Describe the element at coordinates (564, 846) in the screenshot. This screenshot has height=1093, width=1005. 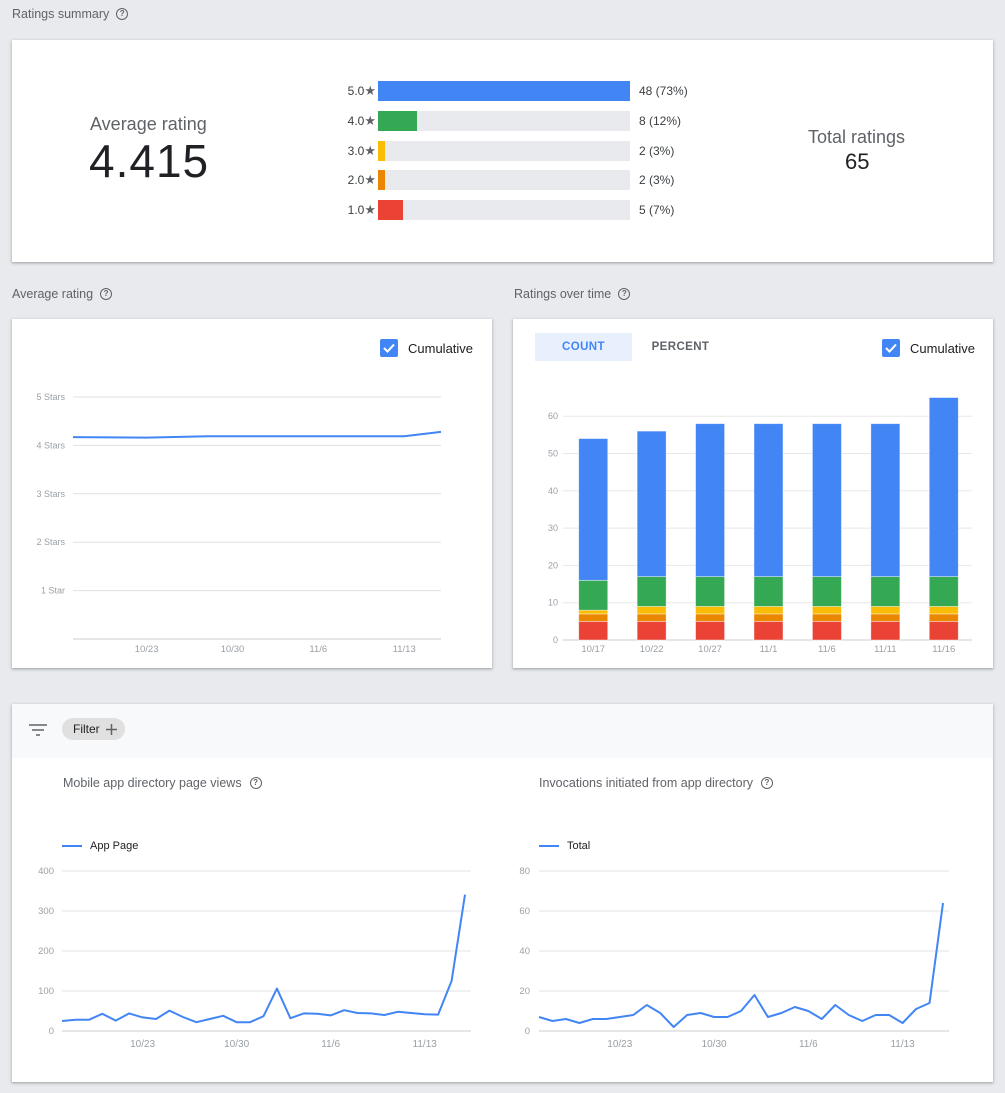
I see `invocations-legend: Total` at that location.